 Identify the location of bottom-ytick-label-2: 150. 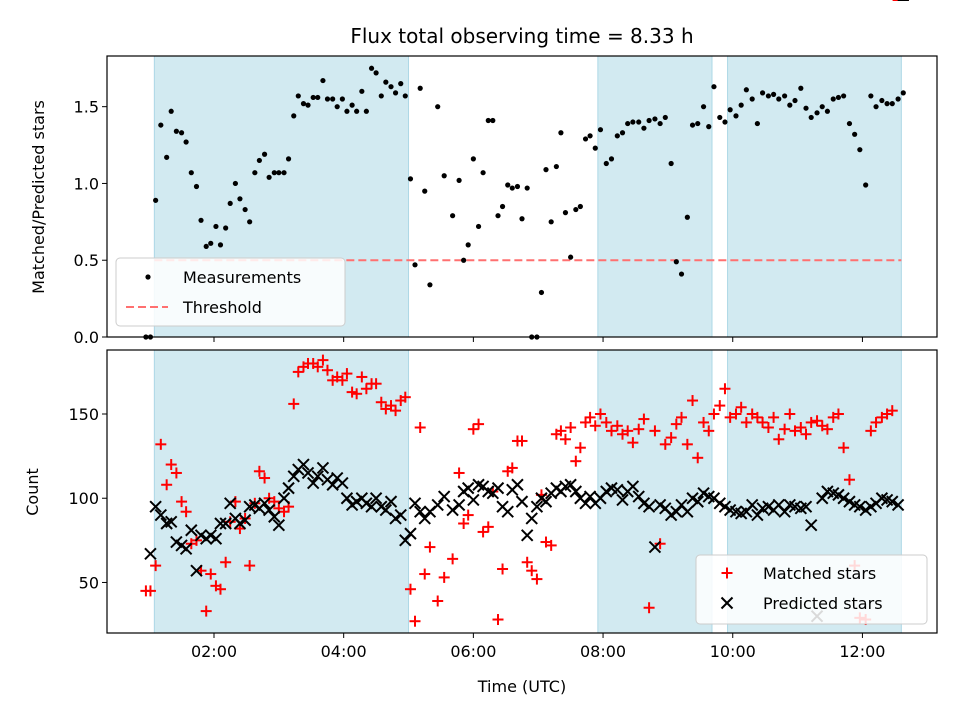
(83, 414).